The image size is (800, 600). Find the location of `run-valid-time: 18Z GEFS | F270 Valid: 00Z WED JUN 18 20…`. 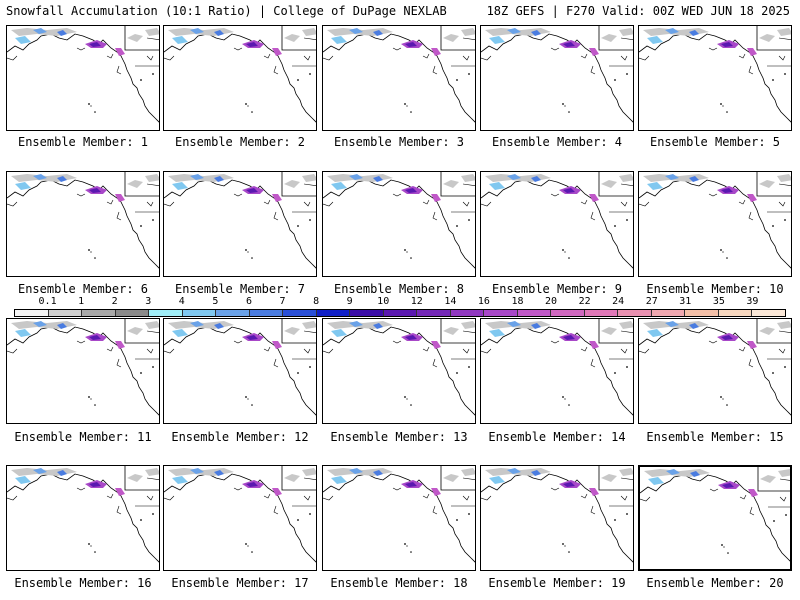

run-valid-time: 18Z GEFS | F270 Valid: 00Z WED JUN 18 20… is located at coordinates (638, 11).